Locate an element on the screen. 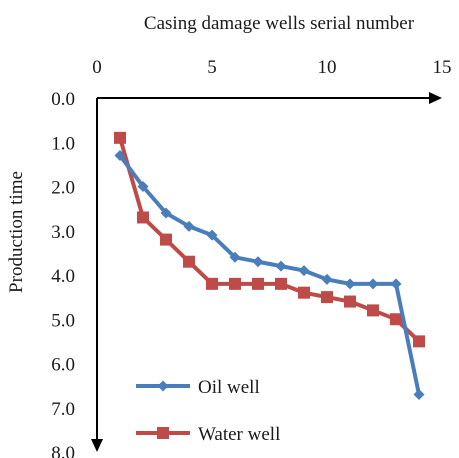 The image size is (459, 458). x-axis-title: Casing damage wells serial number is located at coordinates (279, 23).